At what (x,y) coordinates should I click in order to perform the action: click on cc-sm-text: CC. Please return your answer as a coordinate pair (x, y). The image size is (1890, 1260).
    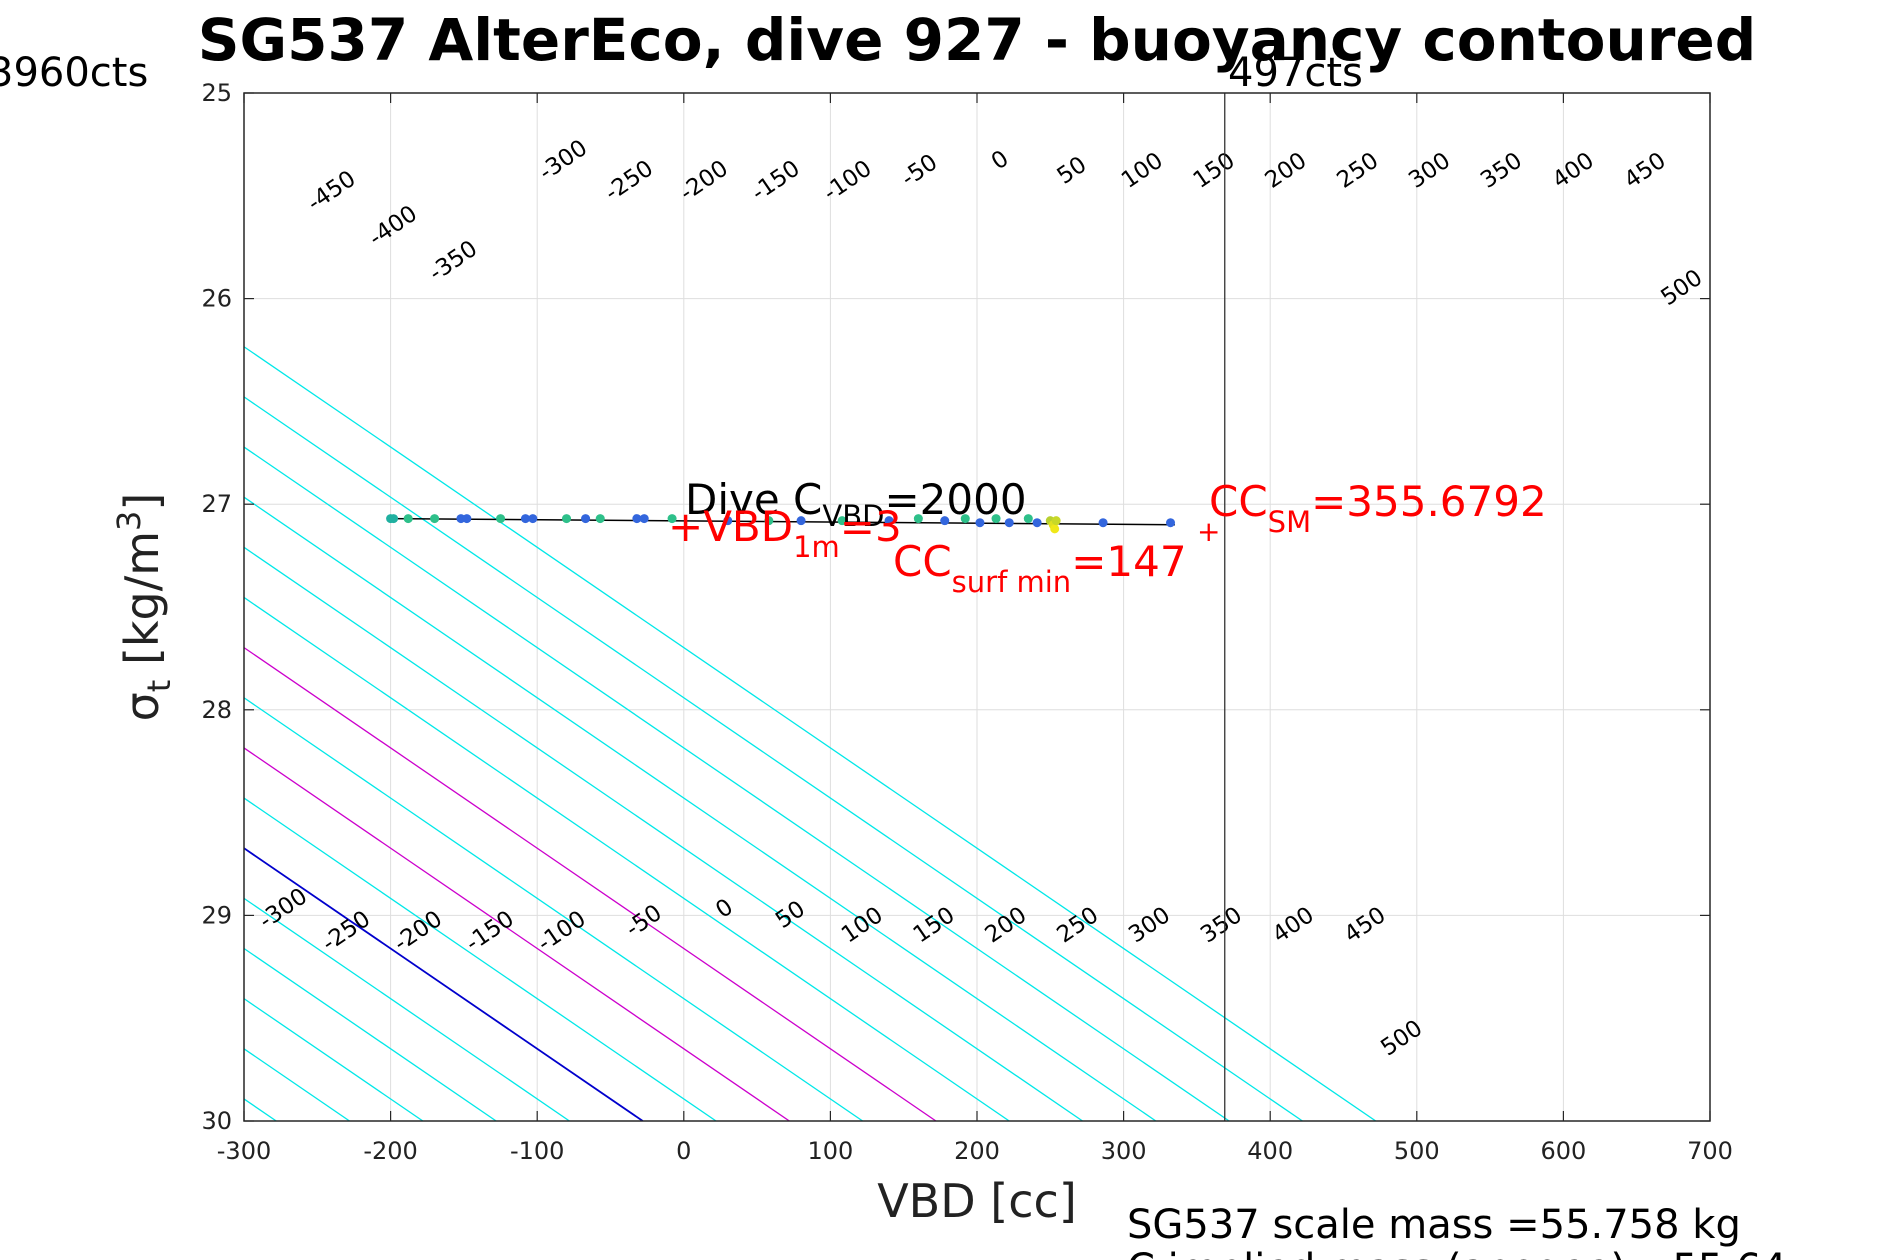
    Looking at the image, I should click on (1238, 501).